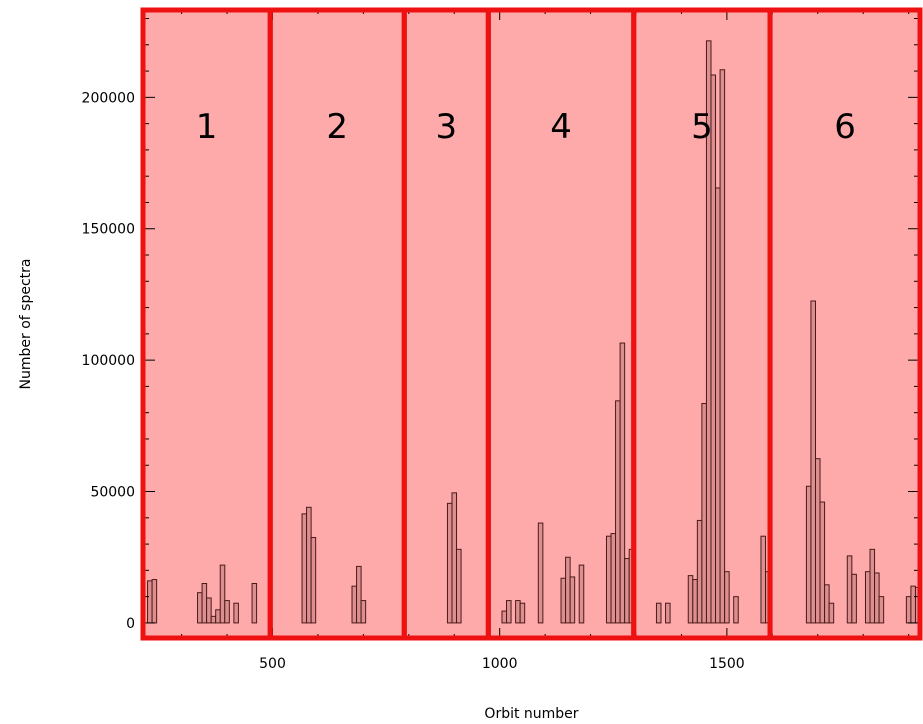 This screenshot has height=724, width=923. I want to click on x-tick-label: 1000, so click(500, 664).